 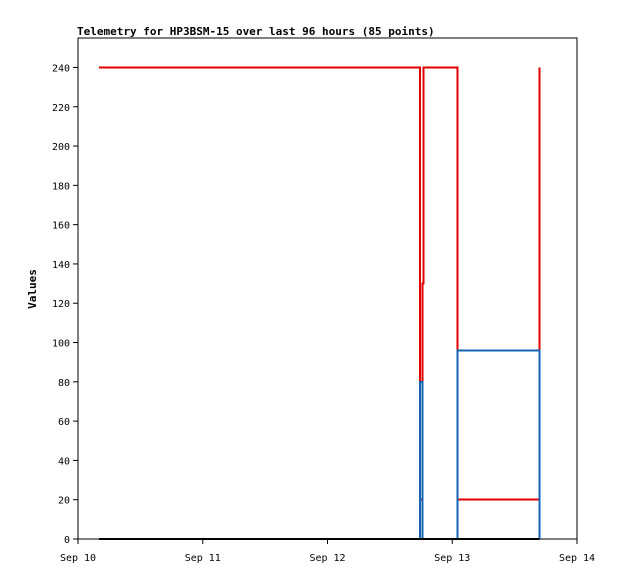 I want to click on y-tick-label: 160, so click(x=61, y=226).